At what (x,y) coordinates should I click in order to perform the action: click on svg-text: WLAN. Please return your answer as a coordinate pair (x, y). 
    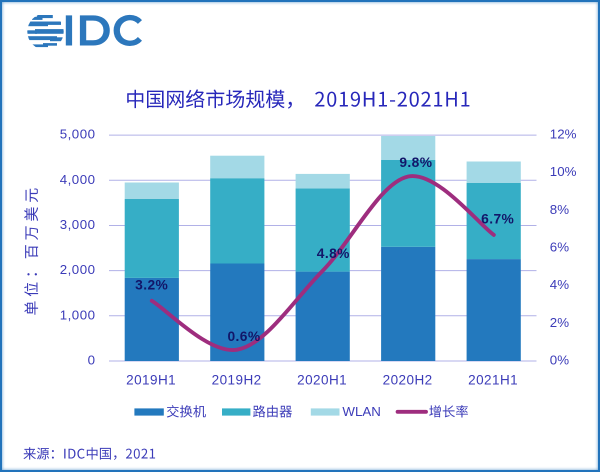
    Looking at the image, I should click on (361, 411).